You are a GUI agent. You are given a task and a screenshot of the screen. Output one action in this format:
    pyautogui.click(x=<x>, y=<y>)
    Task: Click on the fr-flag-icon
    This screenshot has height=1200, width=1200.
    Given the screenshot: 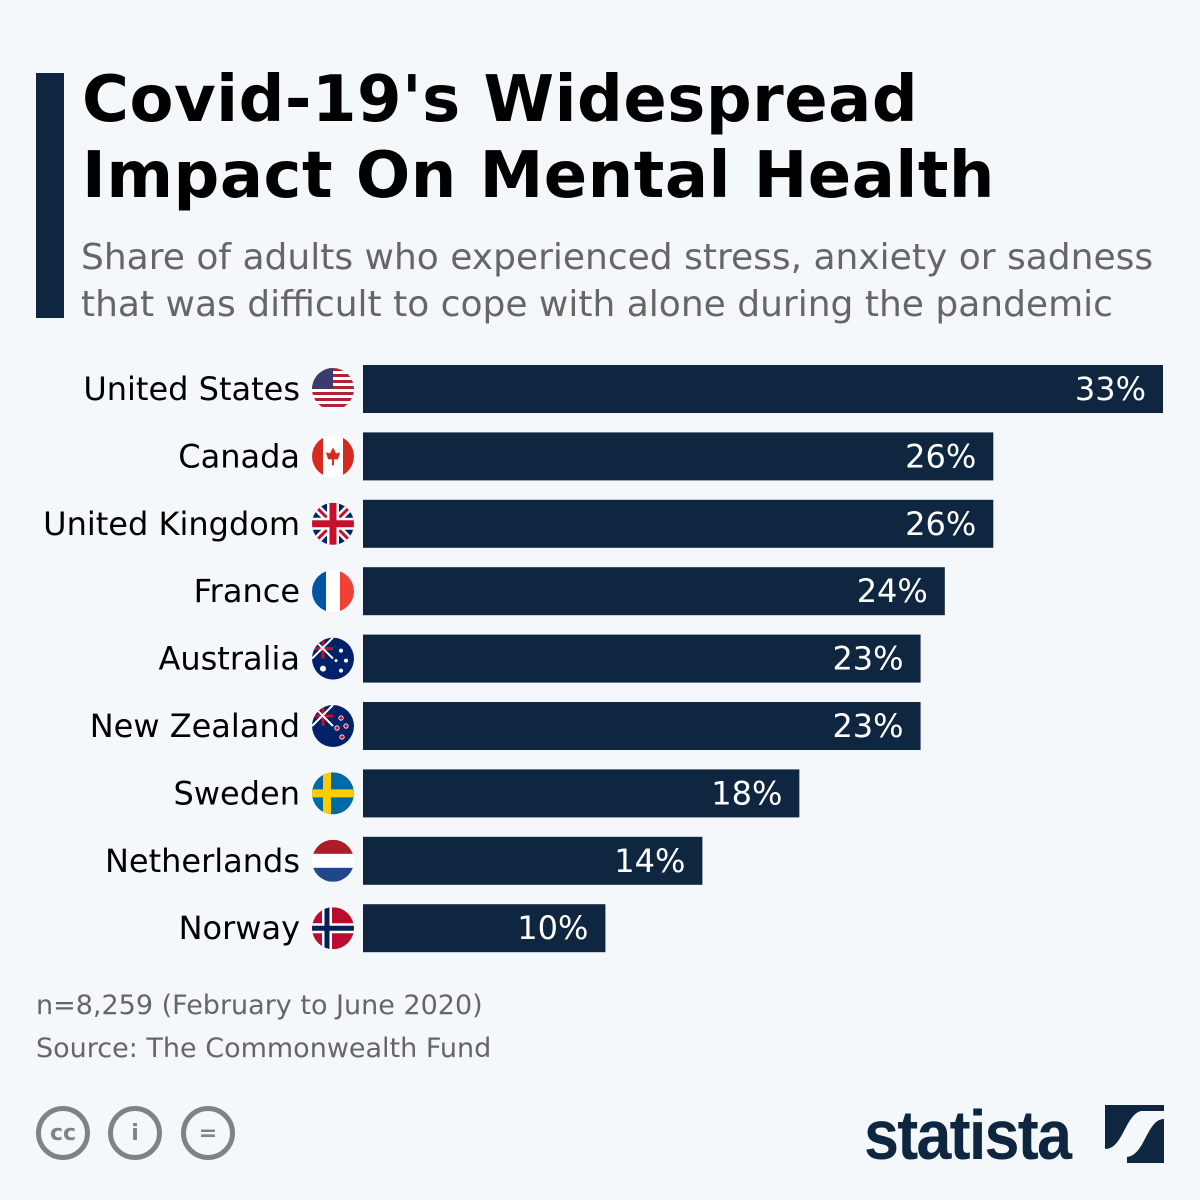 What is the action you would take?
    pyautogui.click(x=333, y=591)
    